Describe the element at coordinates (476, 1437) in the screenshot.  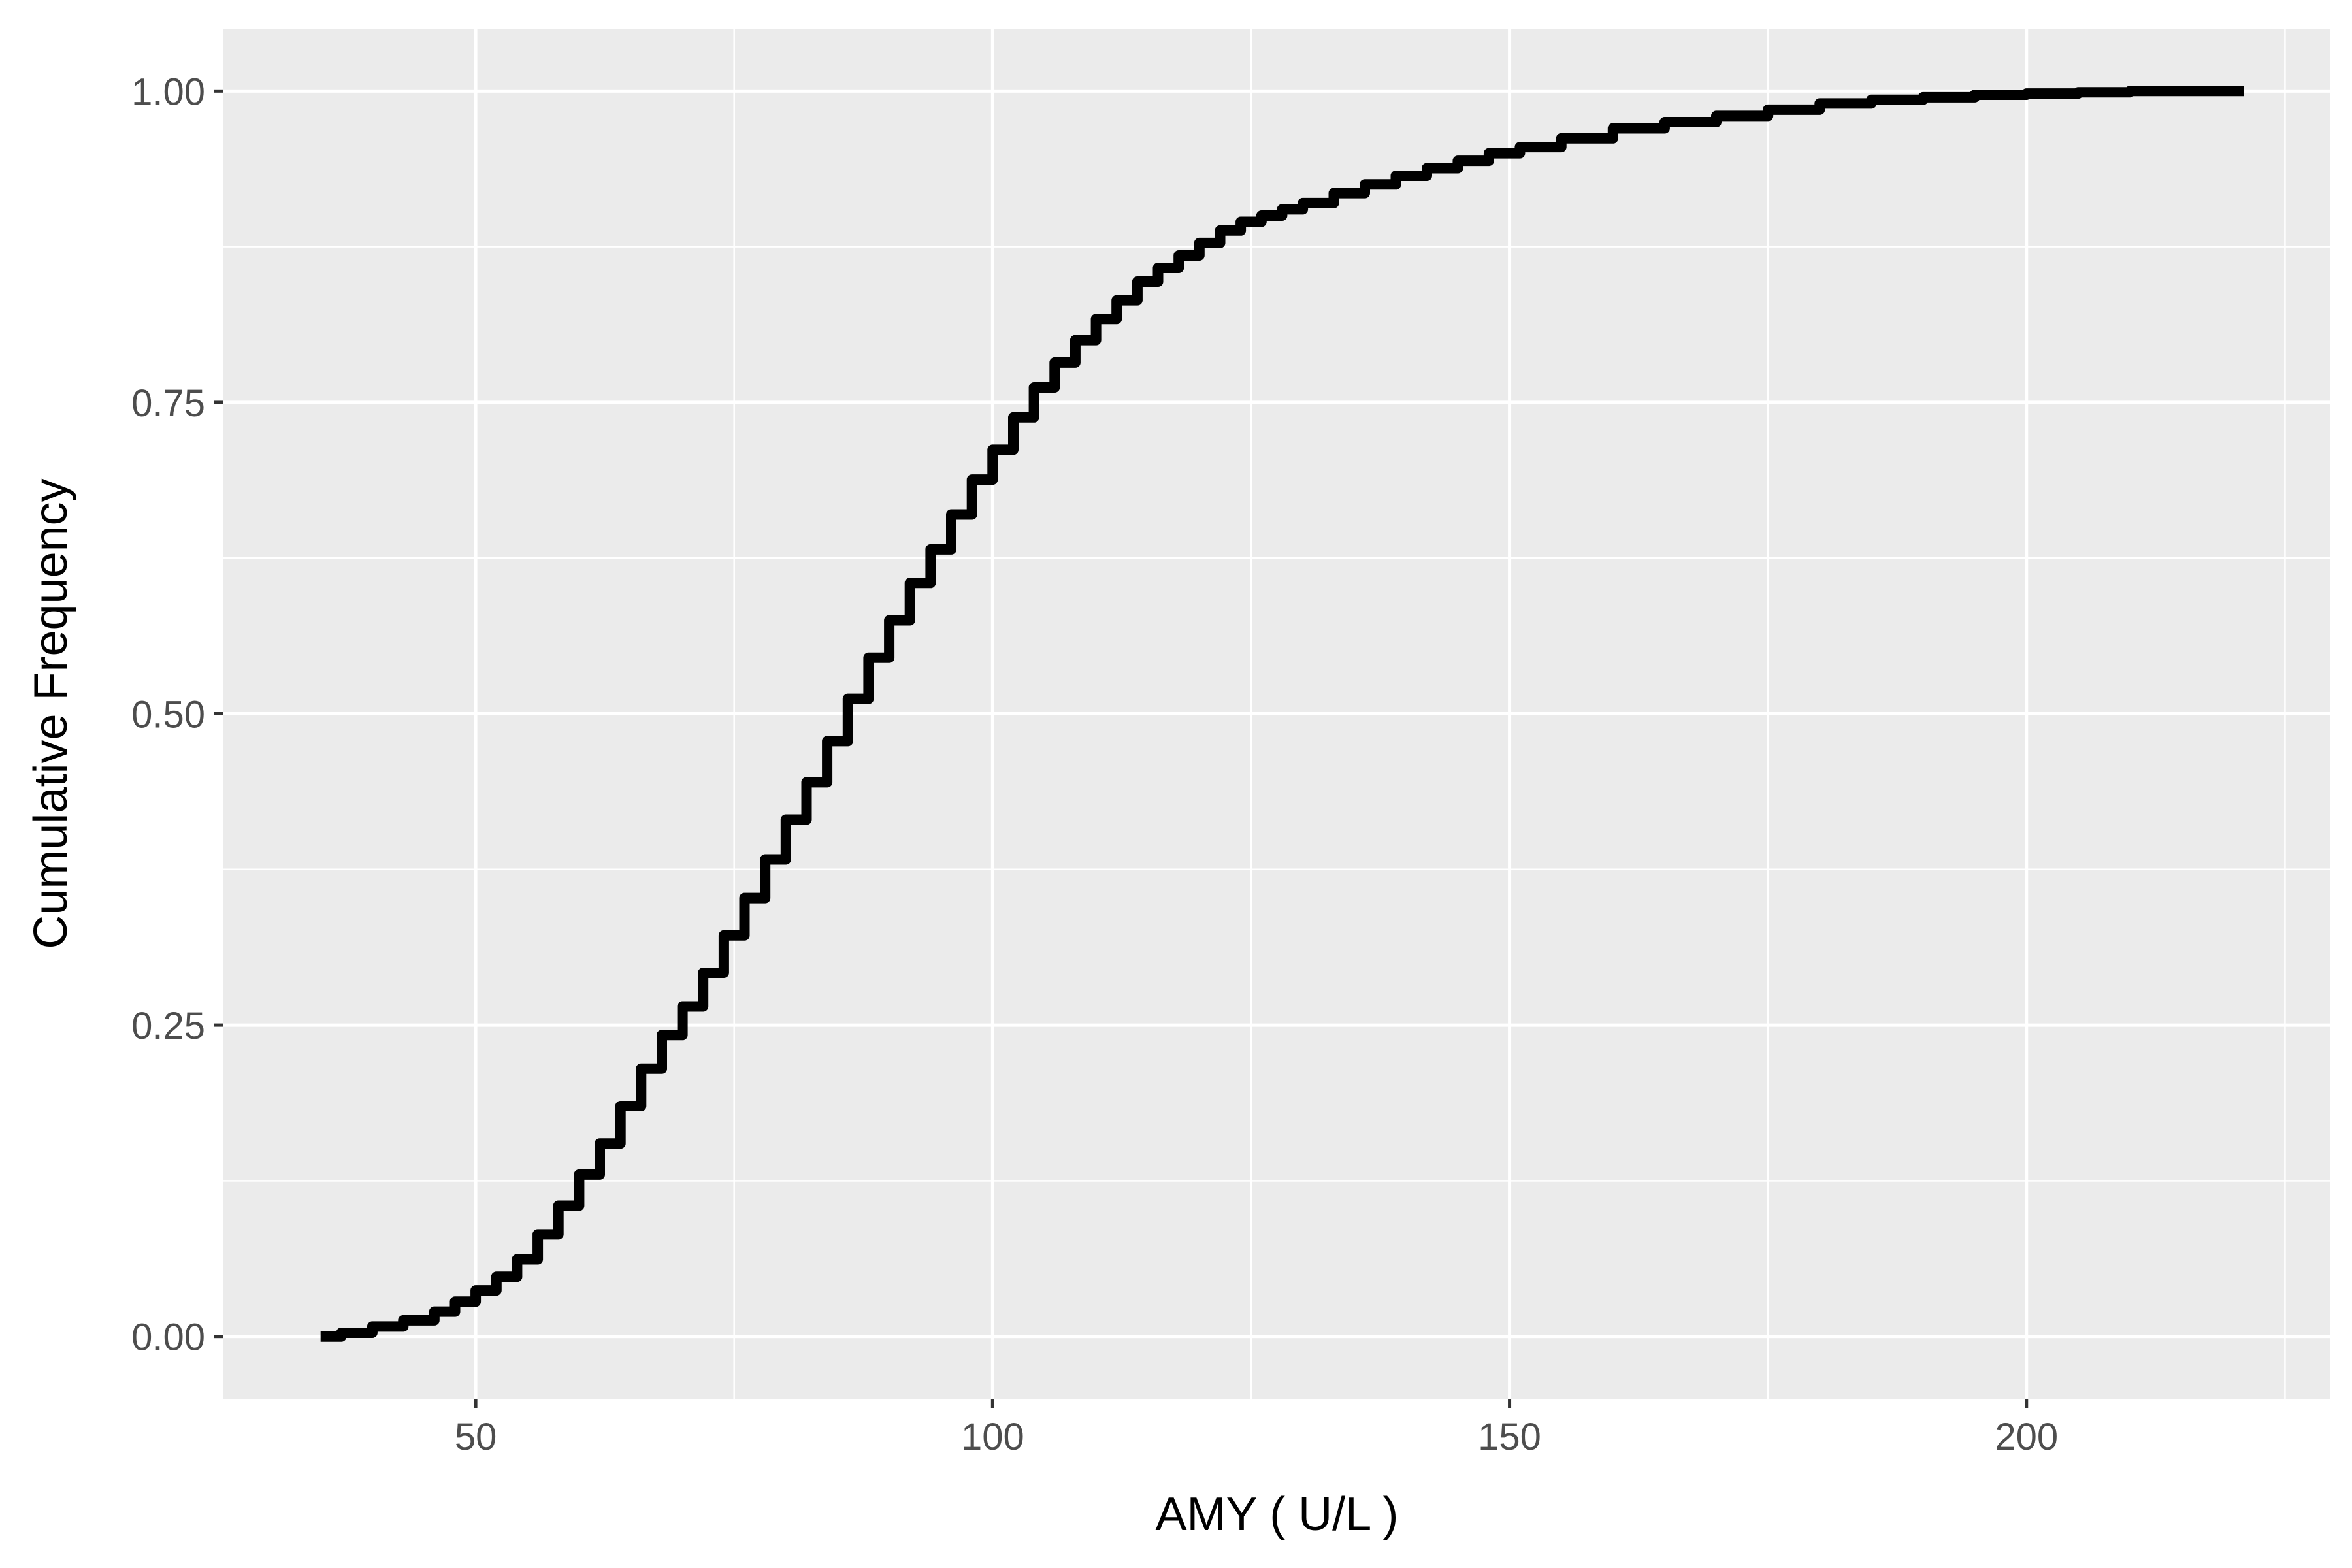
I see `x-tick-label: 50` at that location.